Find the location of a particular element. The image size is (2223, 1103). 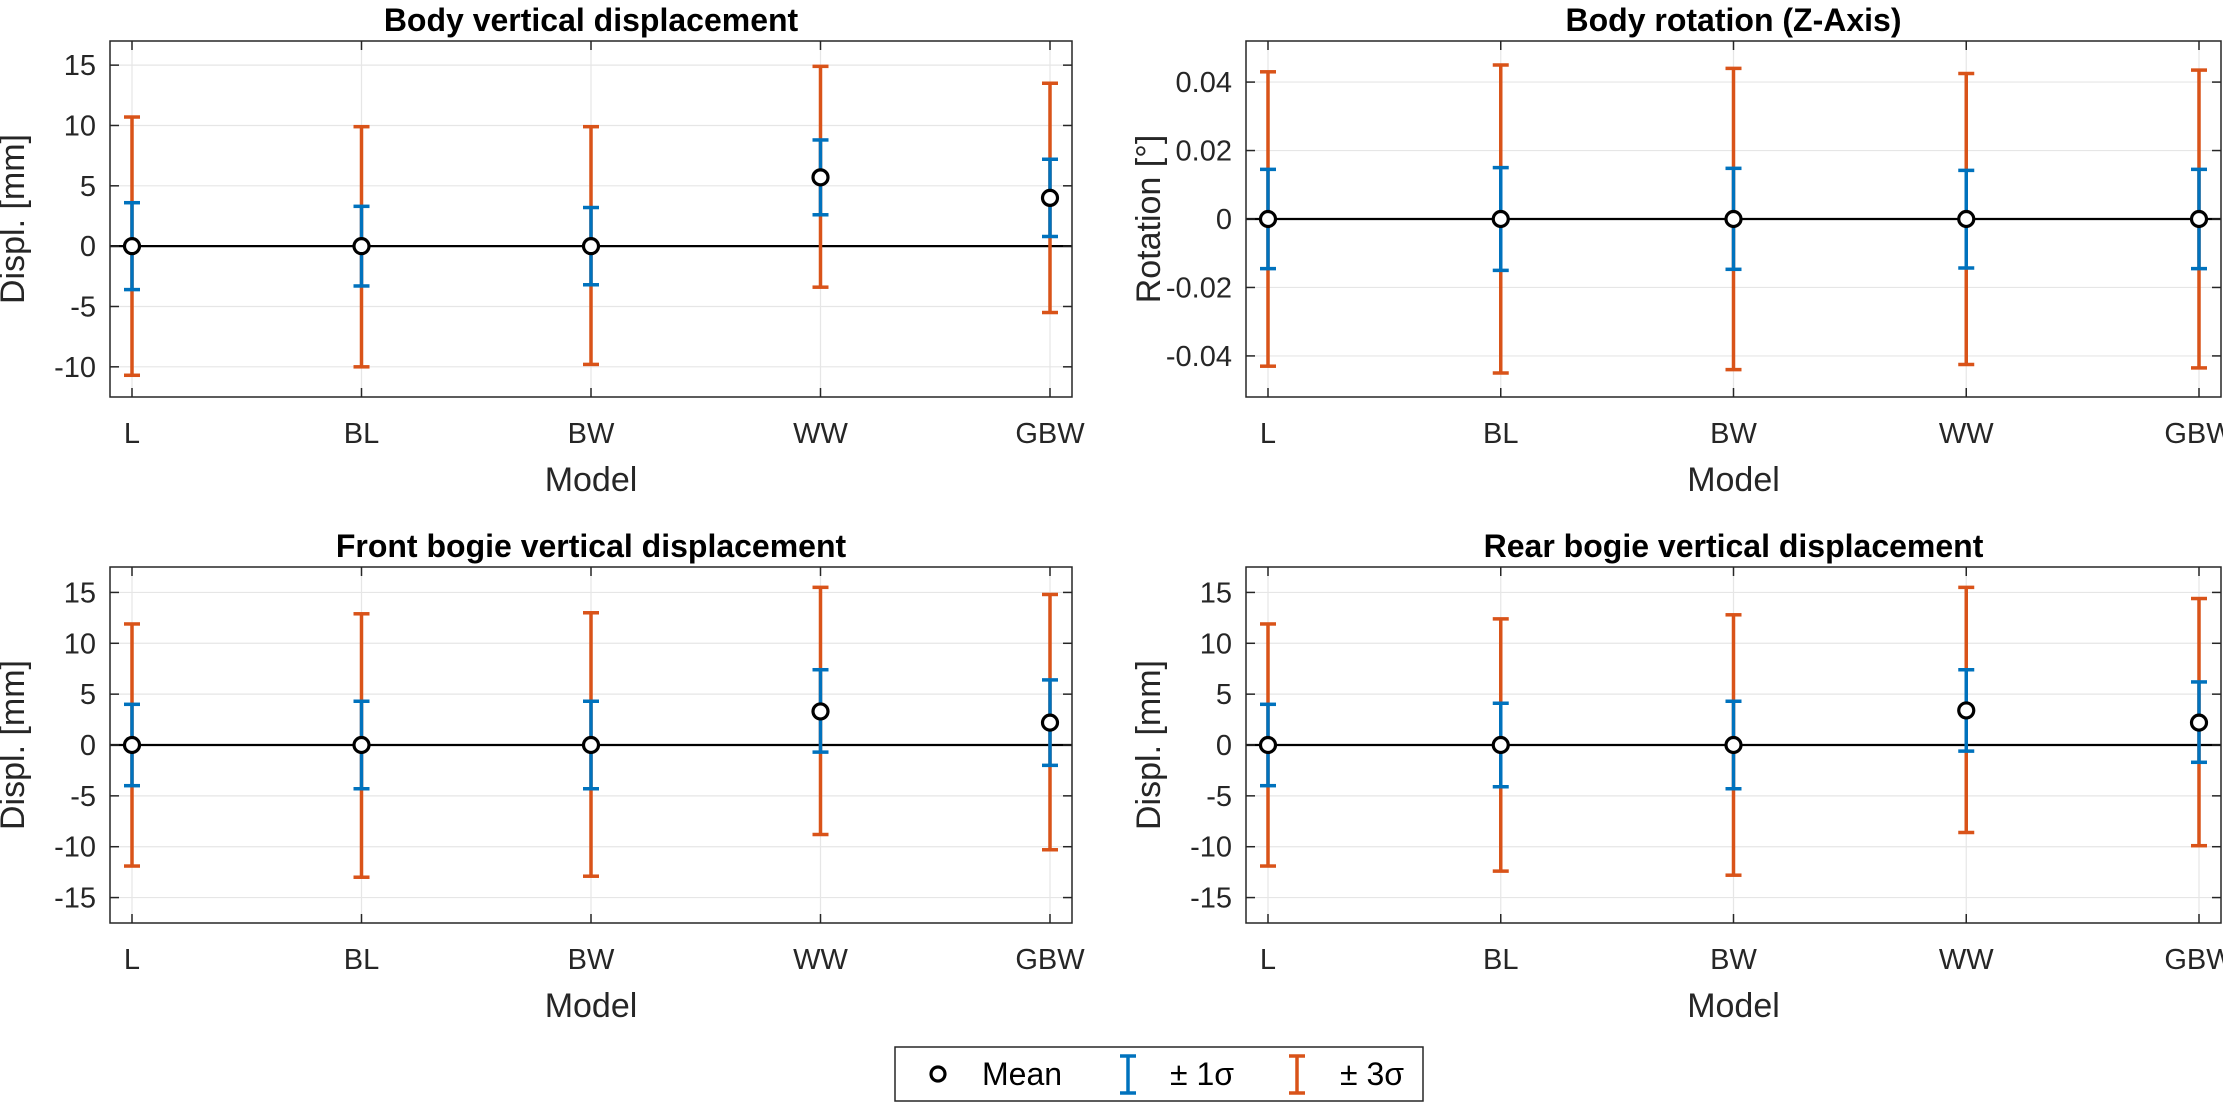

legend-sigma1-label: ± 1σ is located at coordinates (1202, 1074).